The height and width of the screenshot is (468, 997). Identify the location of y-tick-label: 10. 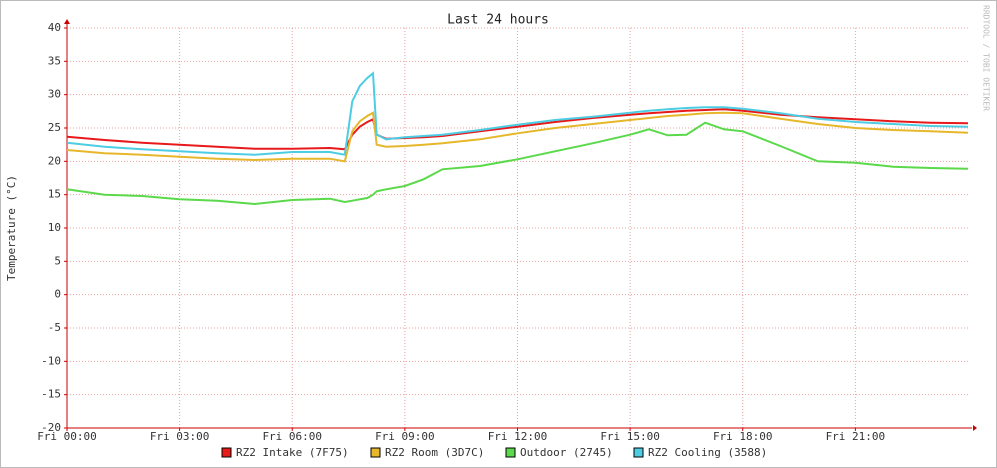
(54, 227).